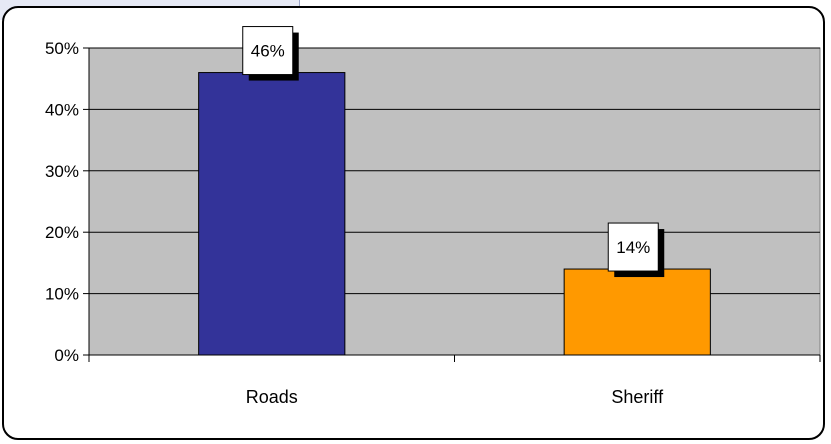 This screenshot has width=831, height=444. I want to click on bar-sheriff, so click(637, 312).